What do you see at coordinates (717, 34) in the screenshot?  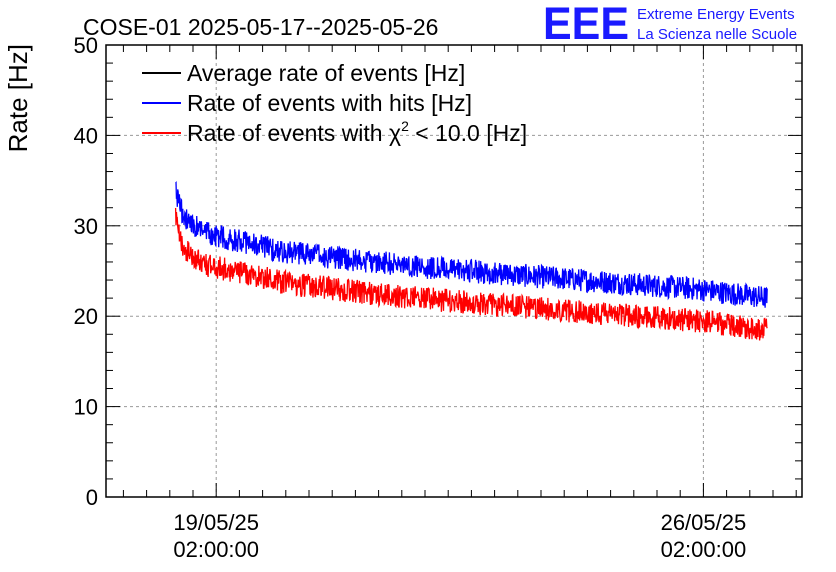 I see `logo-line-2: La Scienza nelle Scuole` at bounding box center [717, 34].